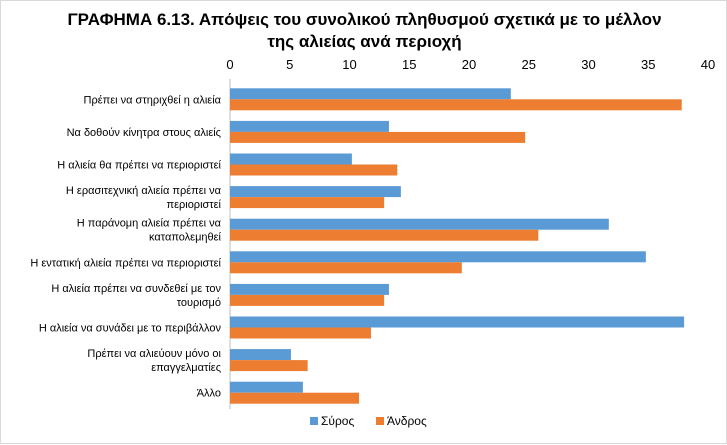 This screenshot has width=727, height=445. I want to click on category-label: Να δοθούν κίνητρα στους αλιείς, so click(144, 133).